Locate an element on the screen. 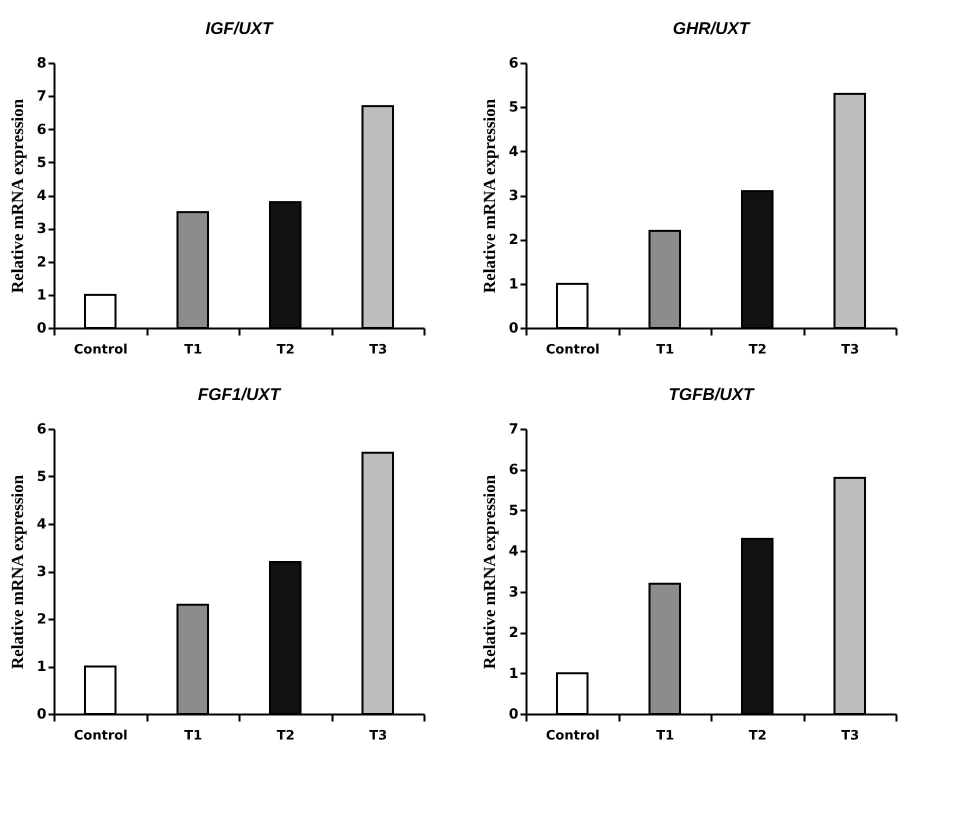 This screenshot has width=977, height=820. chart-title: FGF1/UXT is located at coordinates (240, 394).